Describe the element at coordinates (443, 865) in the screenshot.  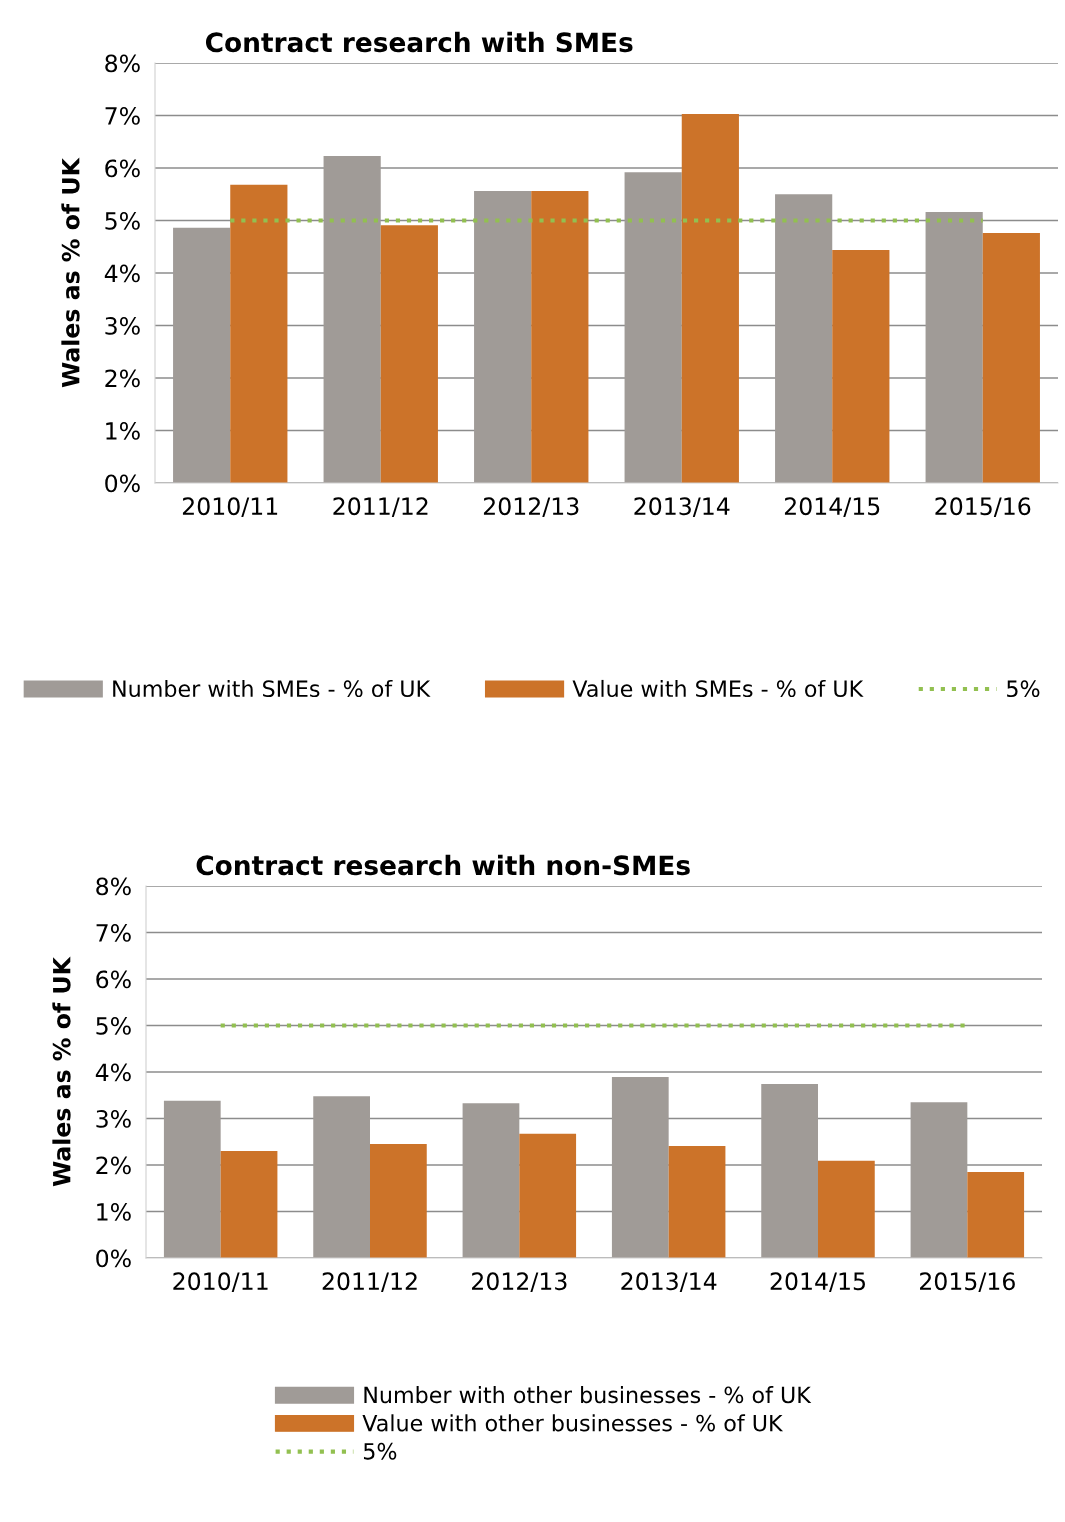
I see `chart-title: Contract research with non-SMEs` at that location.